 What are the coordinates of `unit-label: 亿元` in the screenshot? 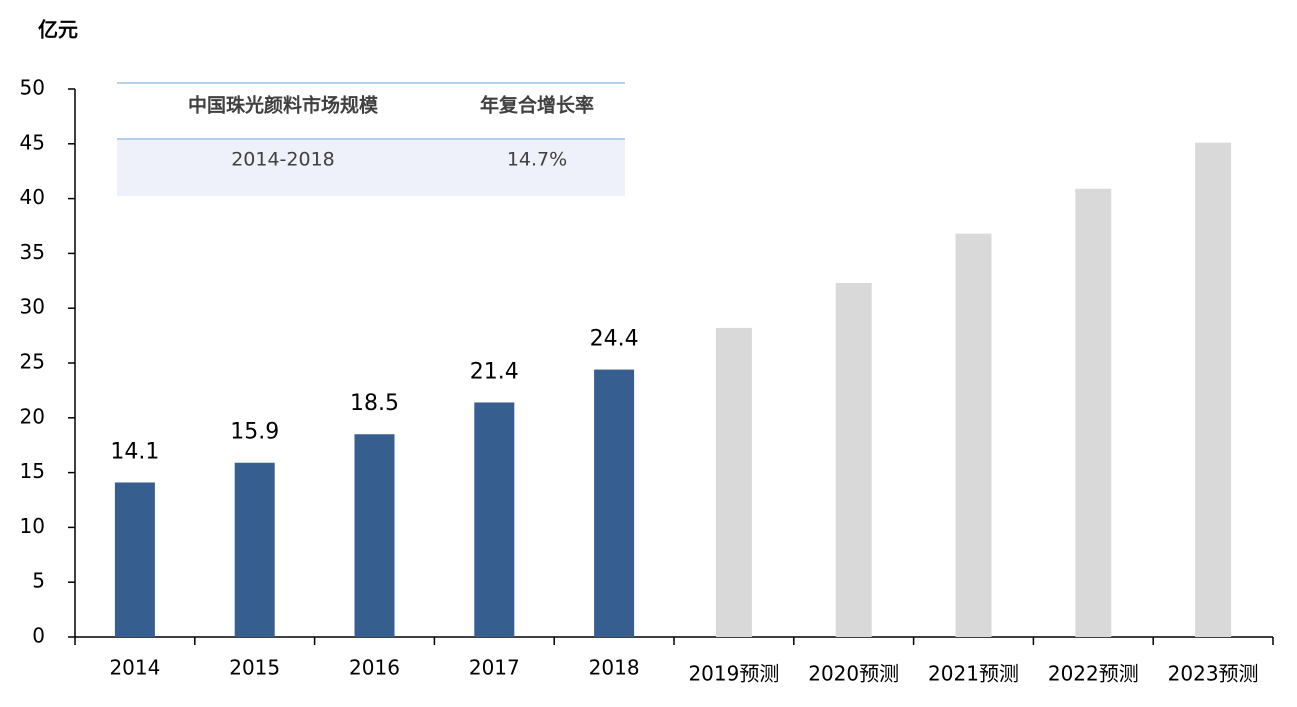 It's located at (58, 30).